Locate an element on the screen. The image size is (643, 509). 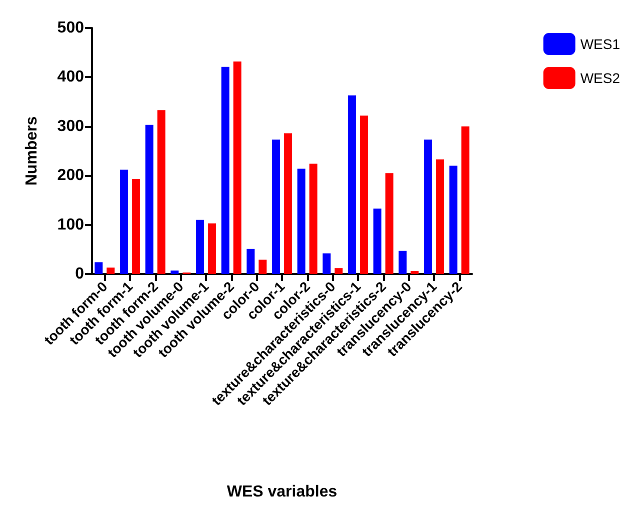
y-tick-label: 100 is located at coordinates (70, 225).